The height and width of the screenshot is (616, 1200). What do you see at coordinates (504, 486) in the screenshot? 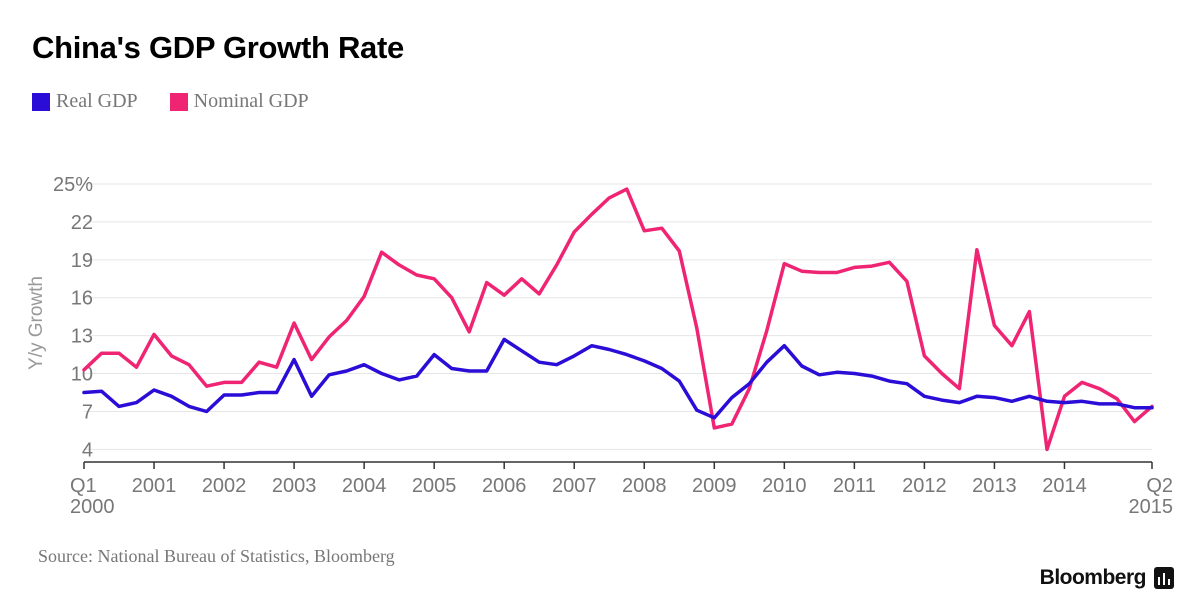
I see `x-tick-label: 2006` at bounding box center [504, 486].